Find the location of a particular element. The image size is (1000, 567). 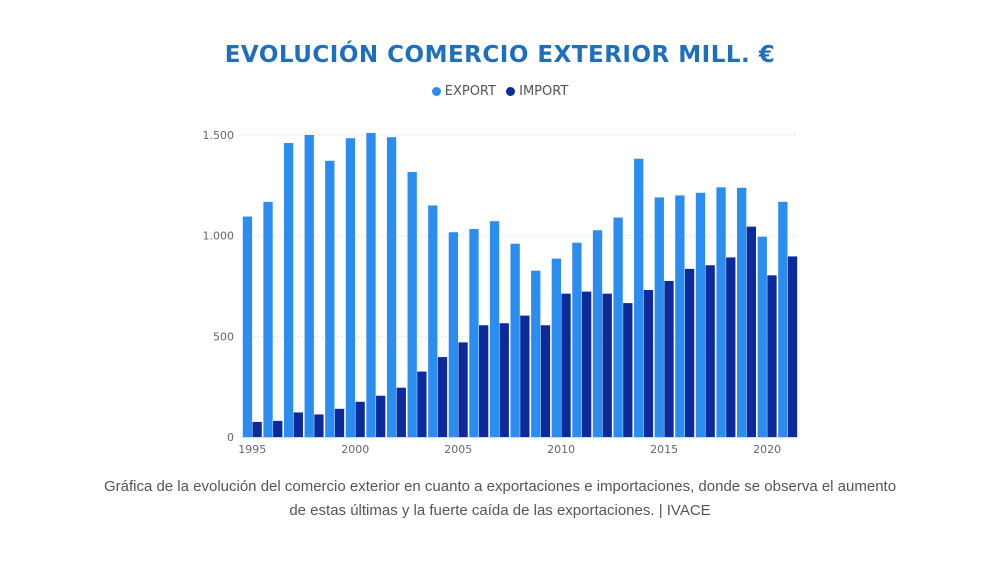

bar-export-2013: EXPORT 2013: 1090 is located at coordinates (618, 327).